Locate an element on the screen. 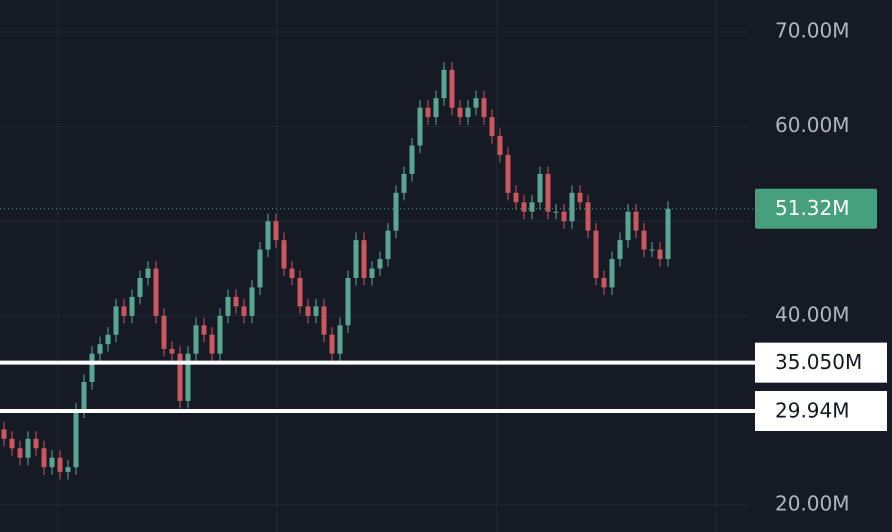 The image size is (892, 532). y-tick-label: 20.00M is located at coordinates (812, 504).